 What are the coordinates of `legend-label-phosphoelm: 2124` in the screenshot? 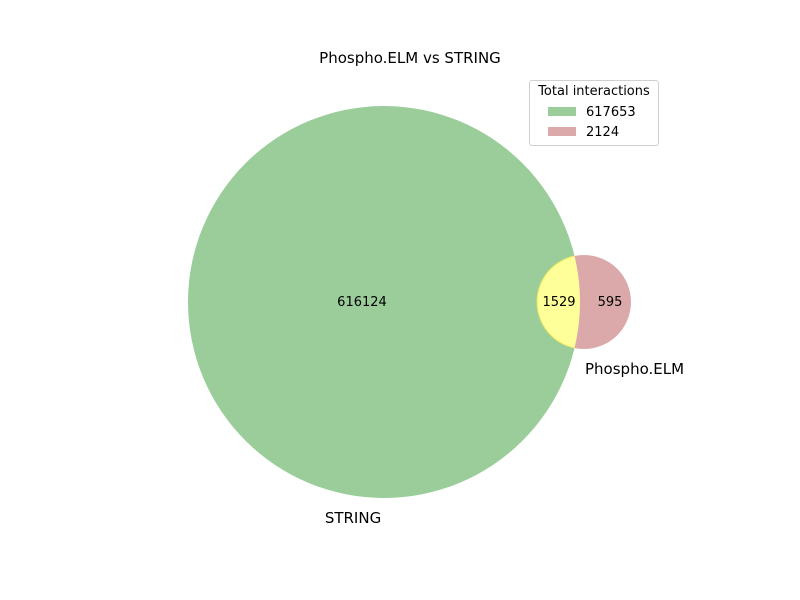 It's located at (603, 132).